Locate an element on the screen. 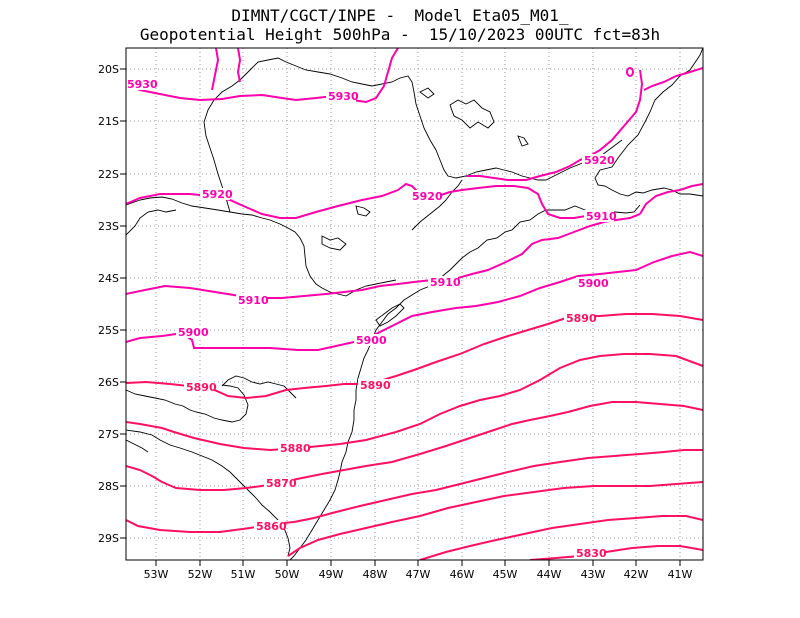 The height and width of the screenshot is (618, 800). lat-label: 27S is located at coordinates (108, 434).